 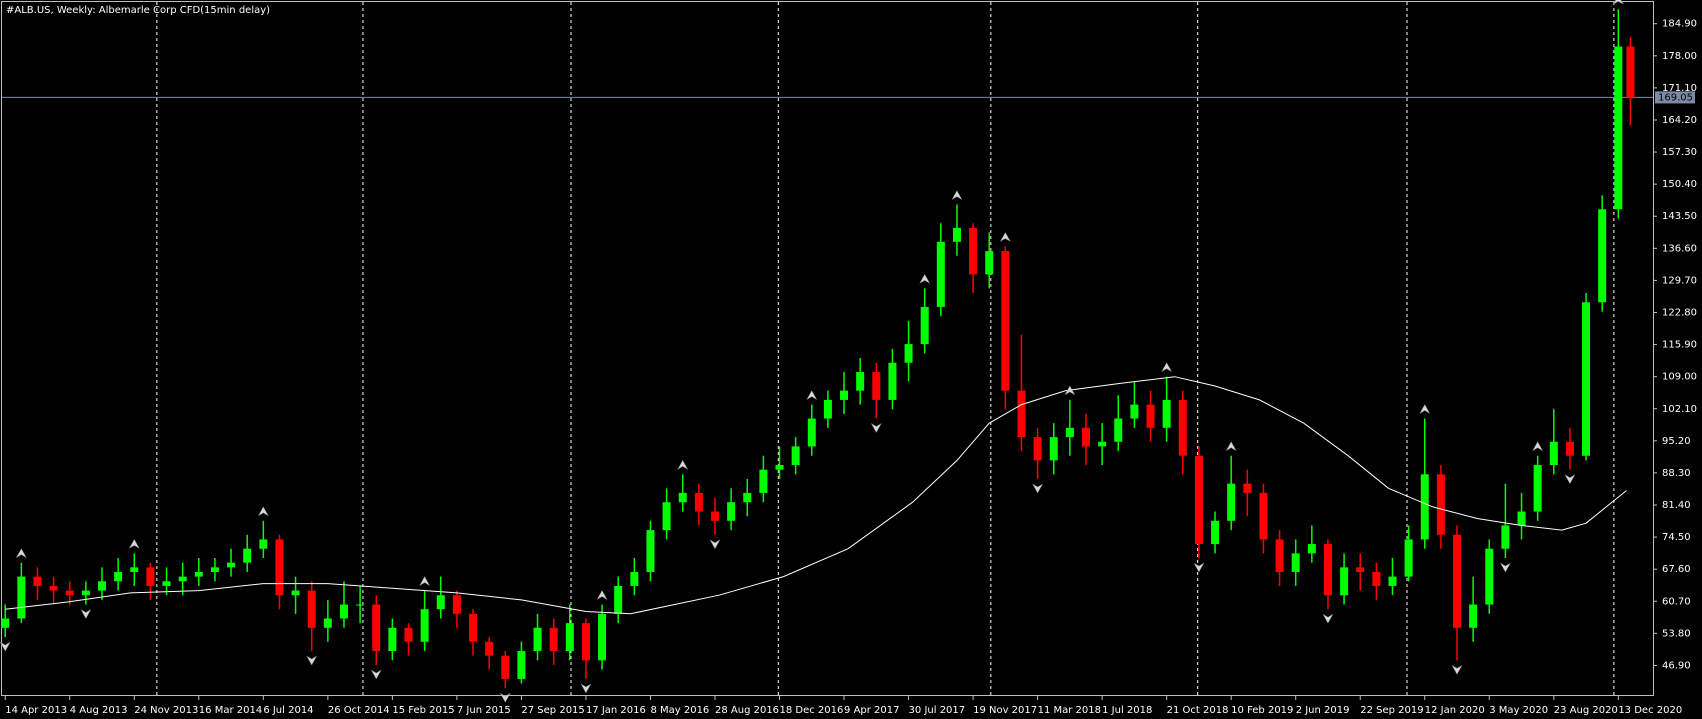 I want to click on x-tick-label: 24 Nov 2013, so click(x=166, y=710).